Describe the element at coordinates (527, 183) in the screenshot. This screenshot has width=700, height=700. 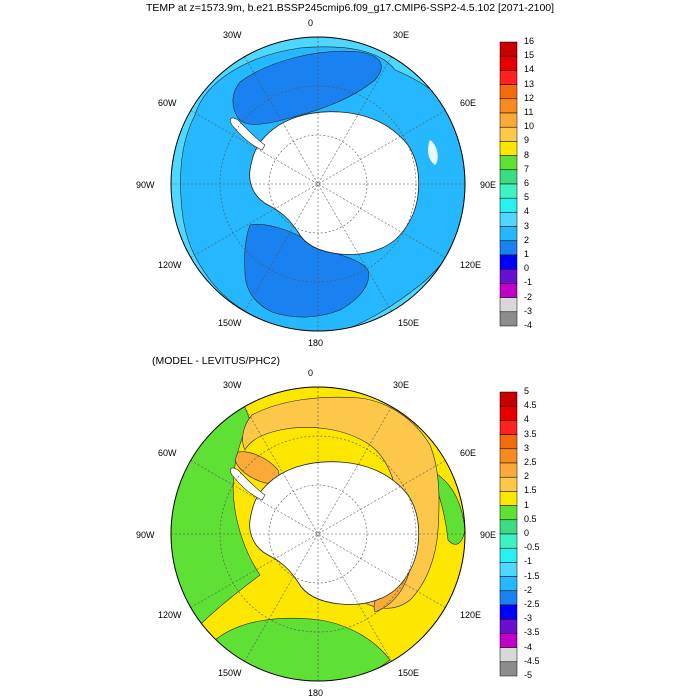
I see `colorbar-tick-label: 6` at that location.